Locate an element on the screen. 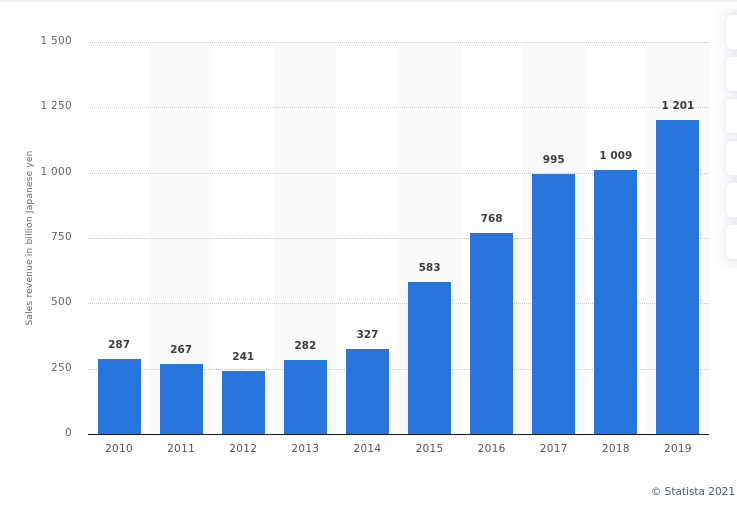 The image size is (737, 508). bar-2016 is located at coordinates (492, 333).